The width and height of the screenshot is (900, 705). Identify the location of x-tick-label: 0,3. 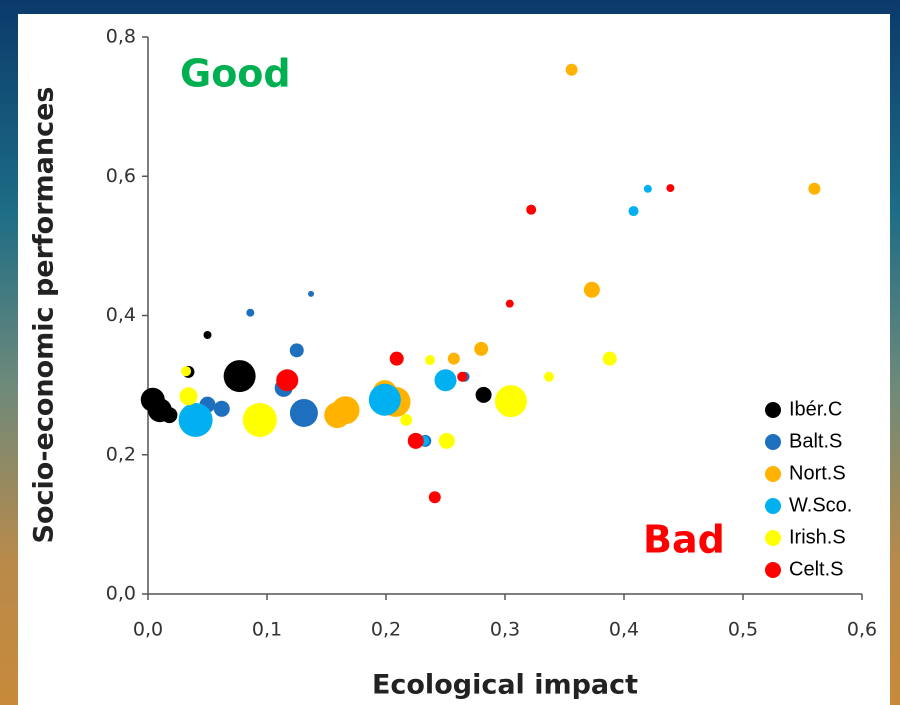
(505, 630).